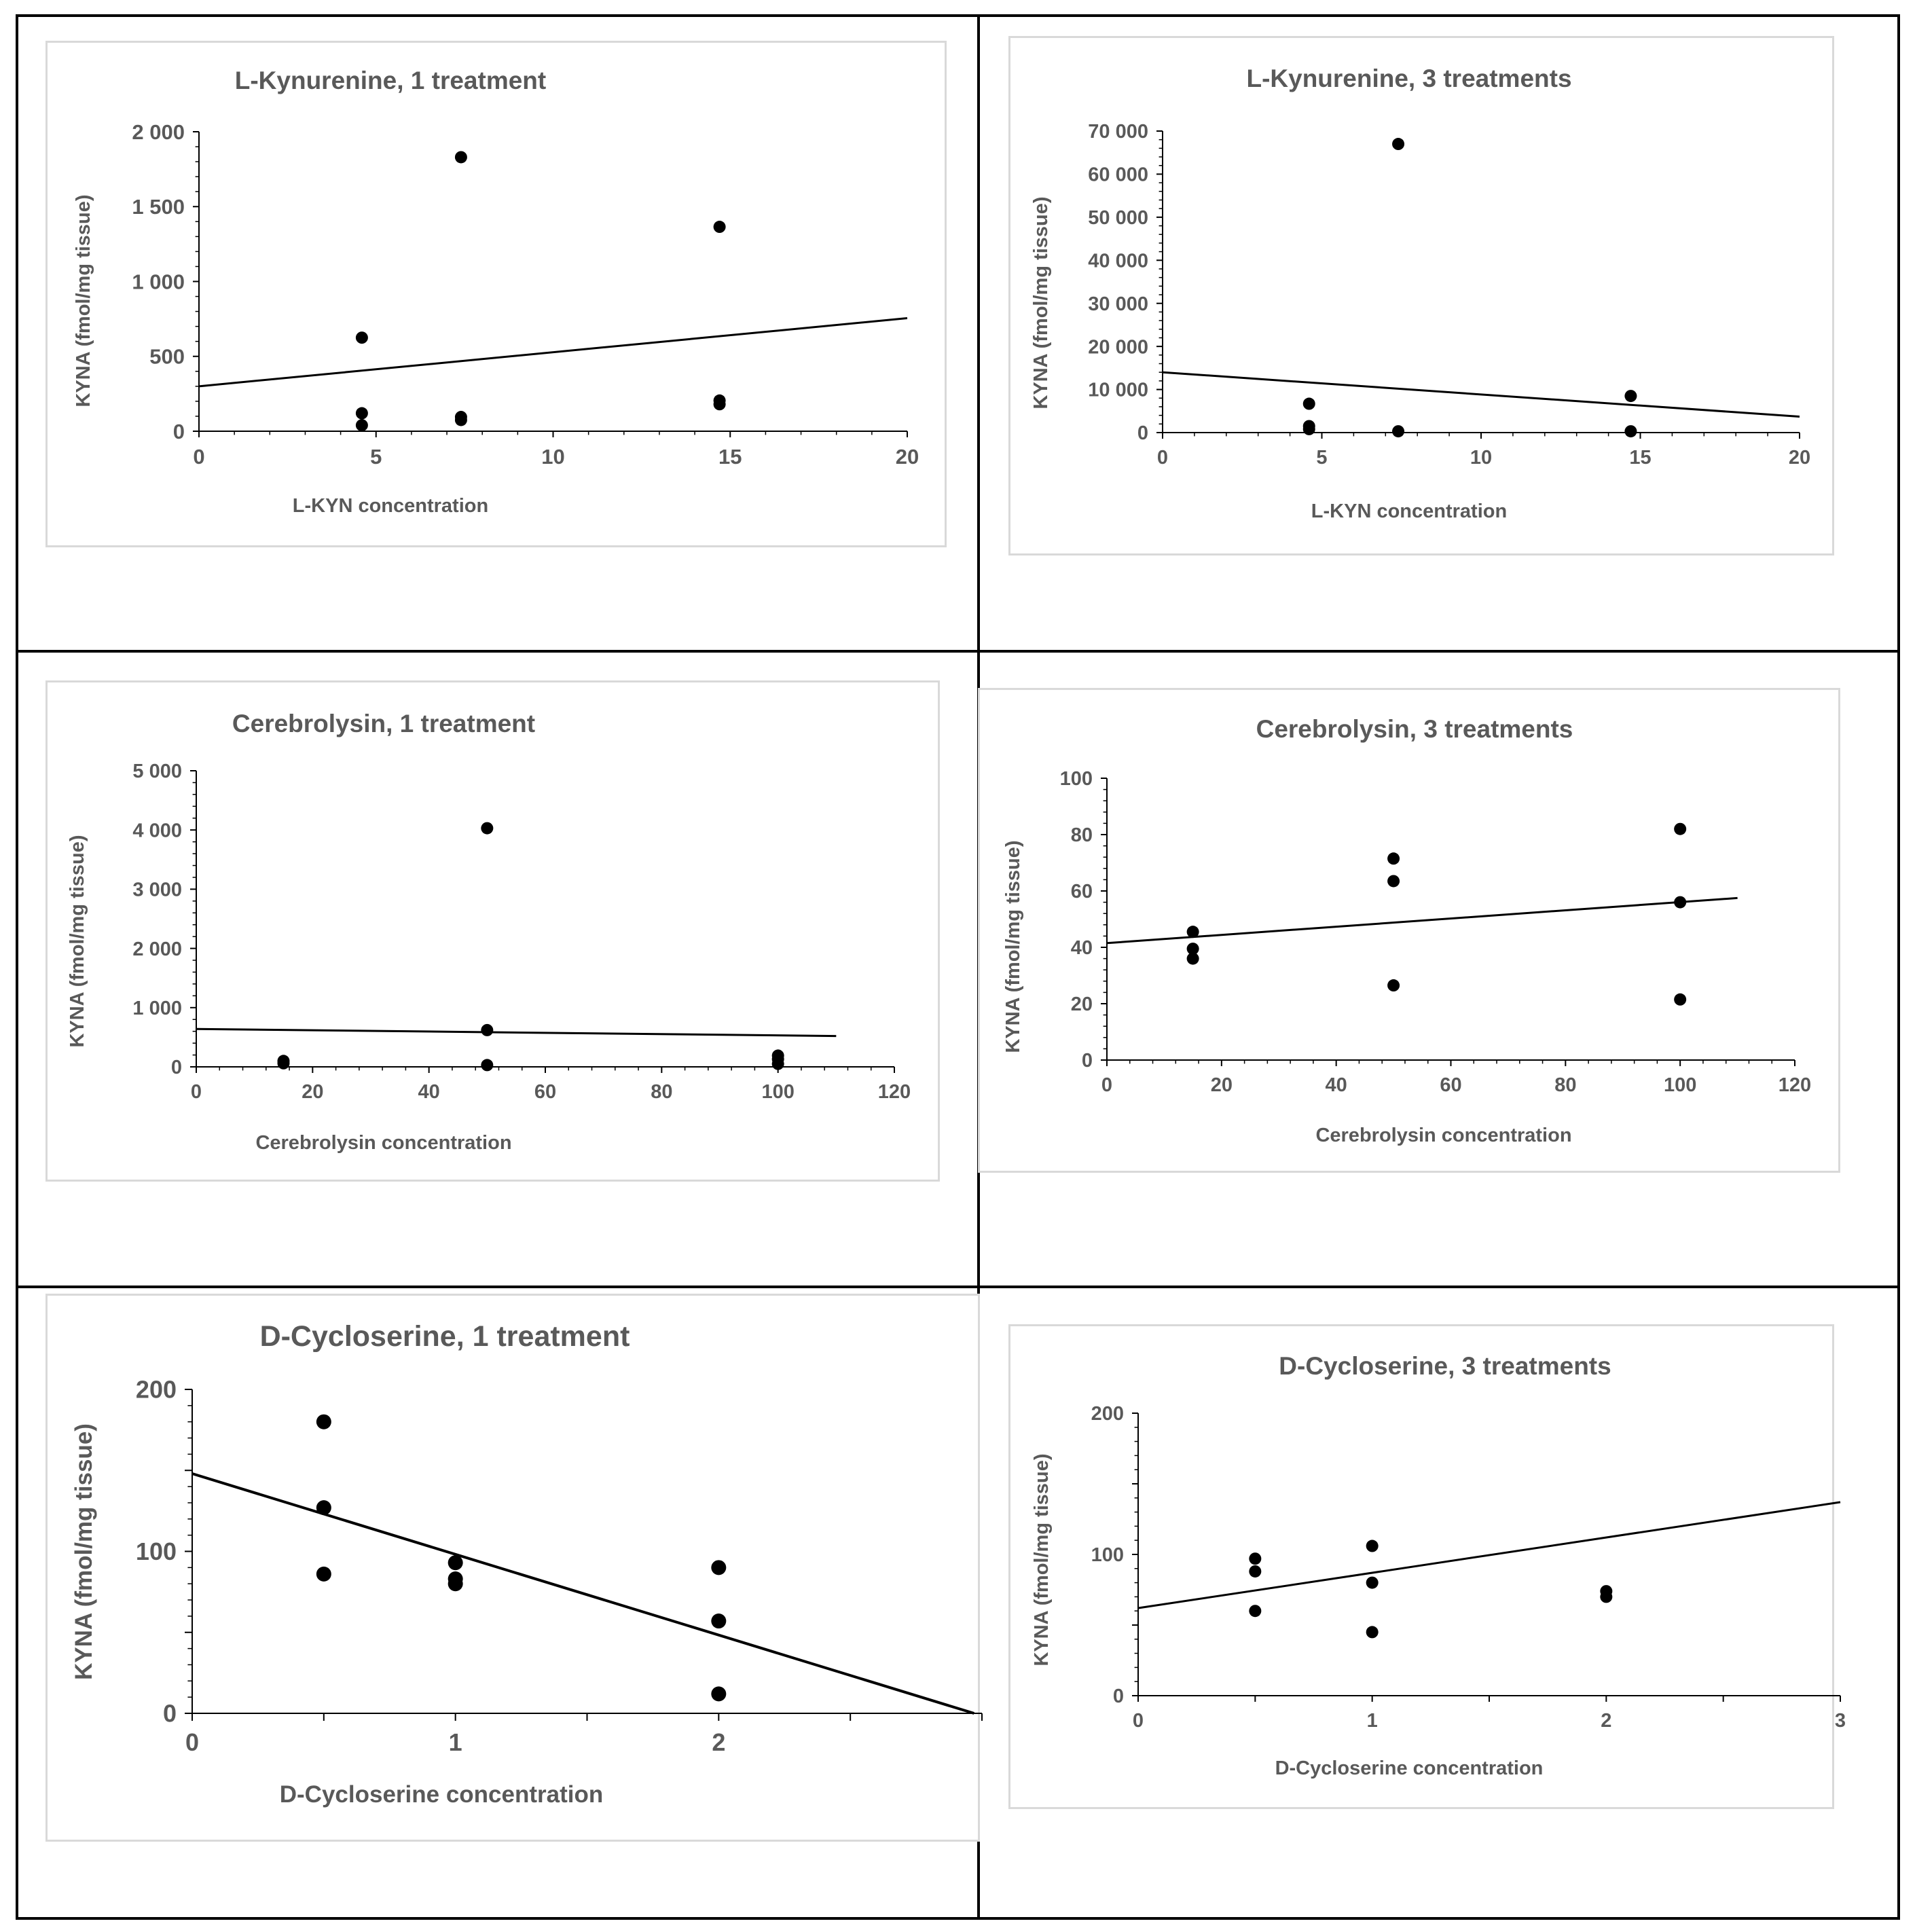 This screenshot has height=1932, width=1915. What do you see at coordinates (1118, 132) in the screenshot?
I see `y-tick-label: 70 000` at bounding box center [1118, 132].